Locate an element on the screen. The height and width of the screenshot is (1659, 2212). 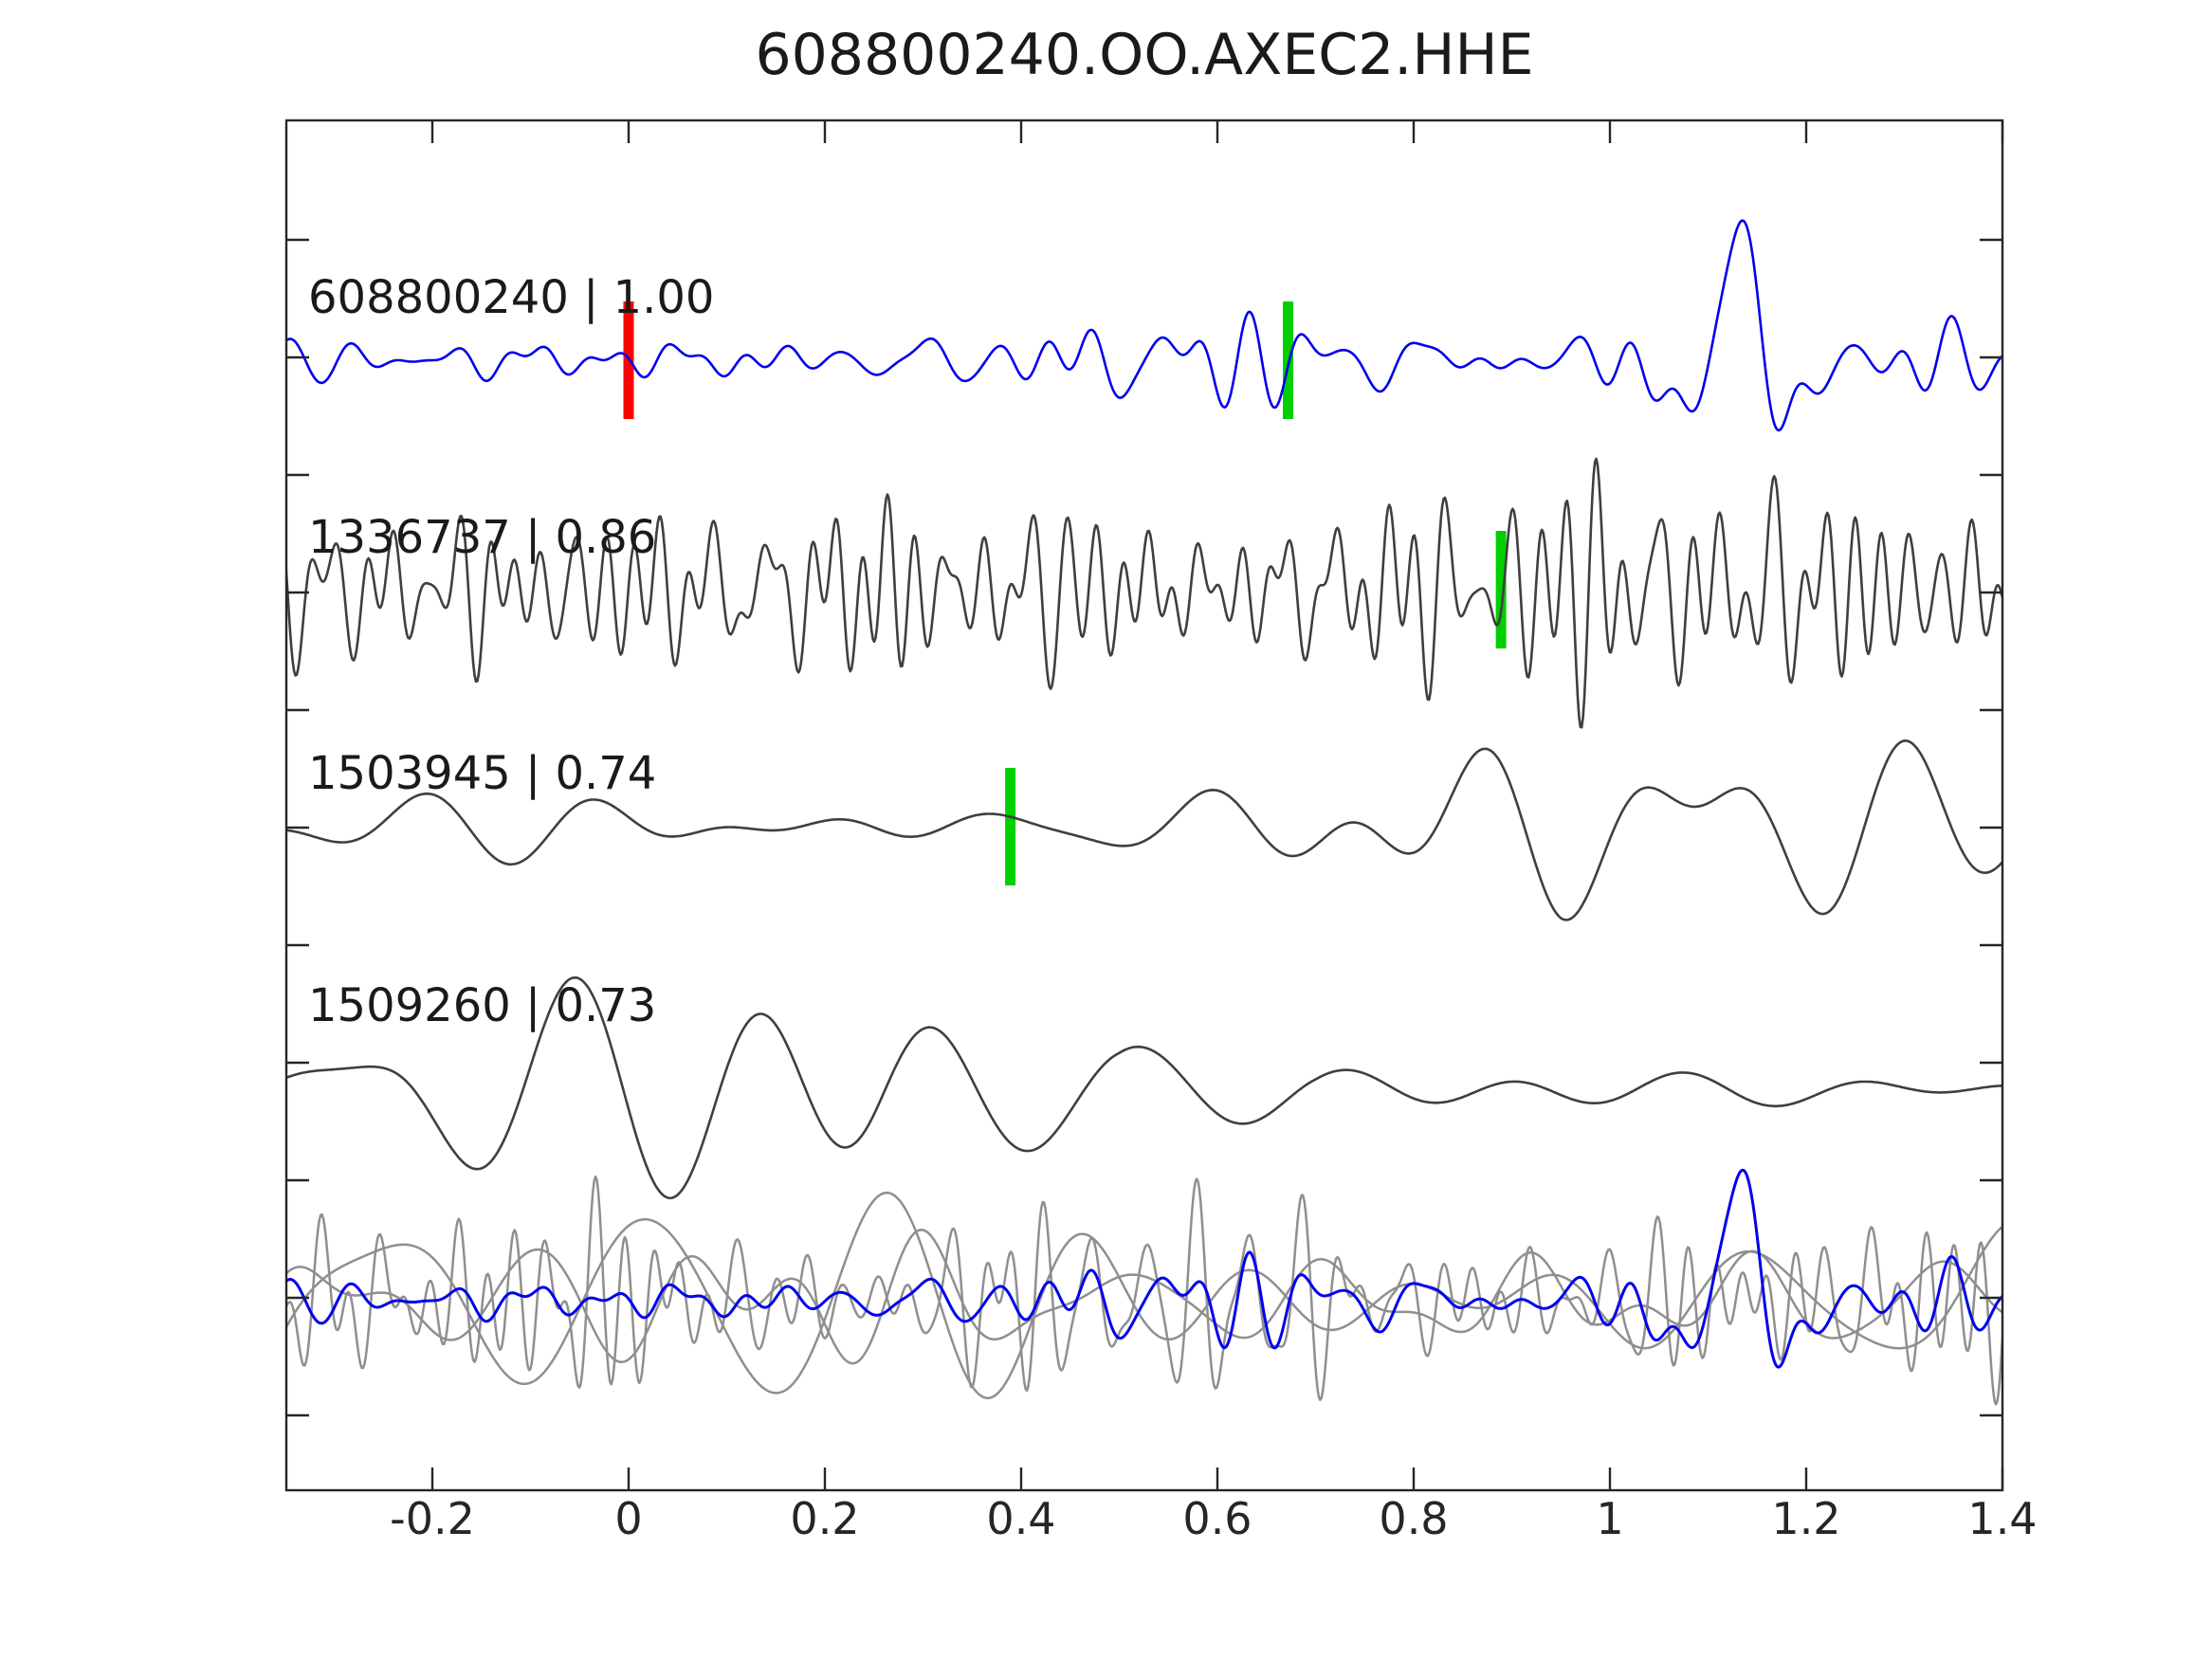
x-tick-label: 0.8 is located at coordinates (1413, 1518).